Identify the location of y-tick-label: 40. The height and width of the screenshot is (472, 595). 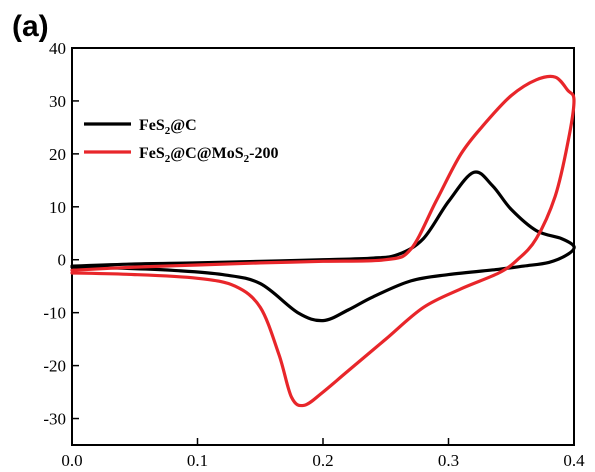
(57, 48).